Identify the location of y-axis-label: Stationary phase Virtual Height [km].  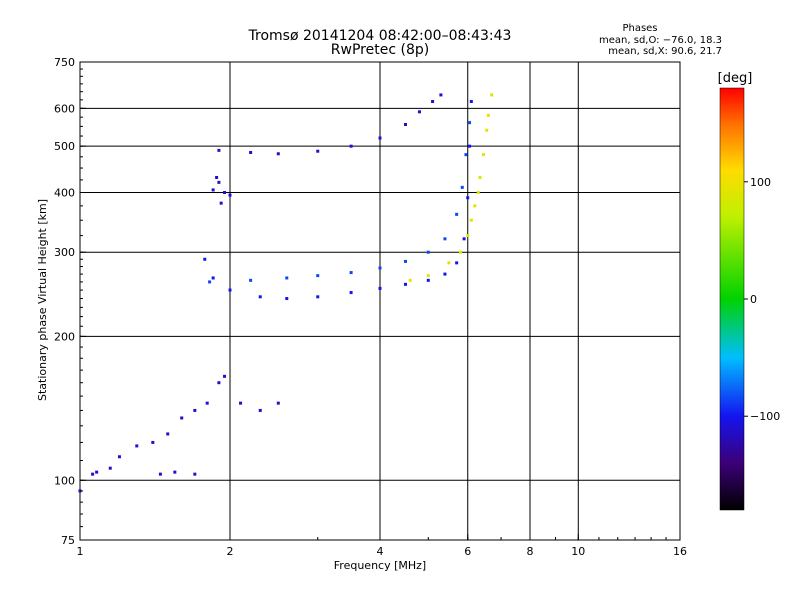
(42, 300).